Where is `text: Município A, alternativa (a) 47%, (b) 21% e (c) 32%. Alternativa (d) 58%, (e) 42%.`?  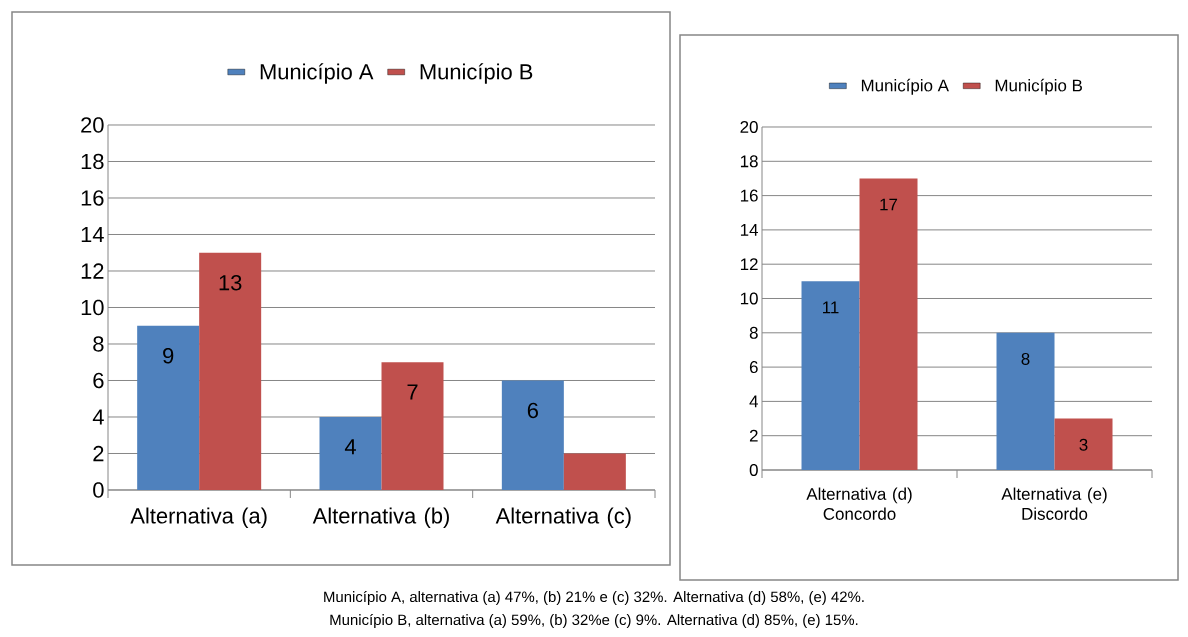
text: Município A, alternativa (a) 47%, (b) 21% e (c) 32%. Alternativa (d) 58%, (e) 42%. is located at coordinates (594, 598).